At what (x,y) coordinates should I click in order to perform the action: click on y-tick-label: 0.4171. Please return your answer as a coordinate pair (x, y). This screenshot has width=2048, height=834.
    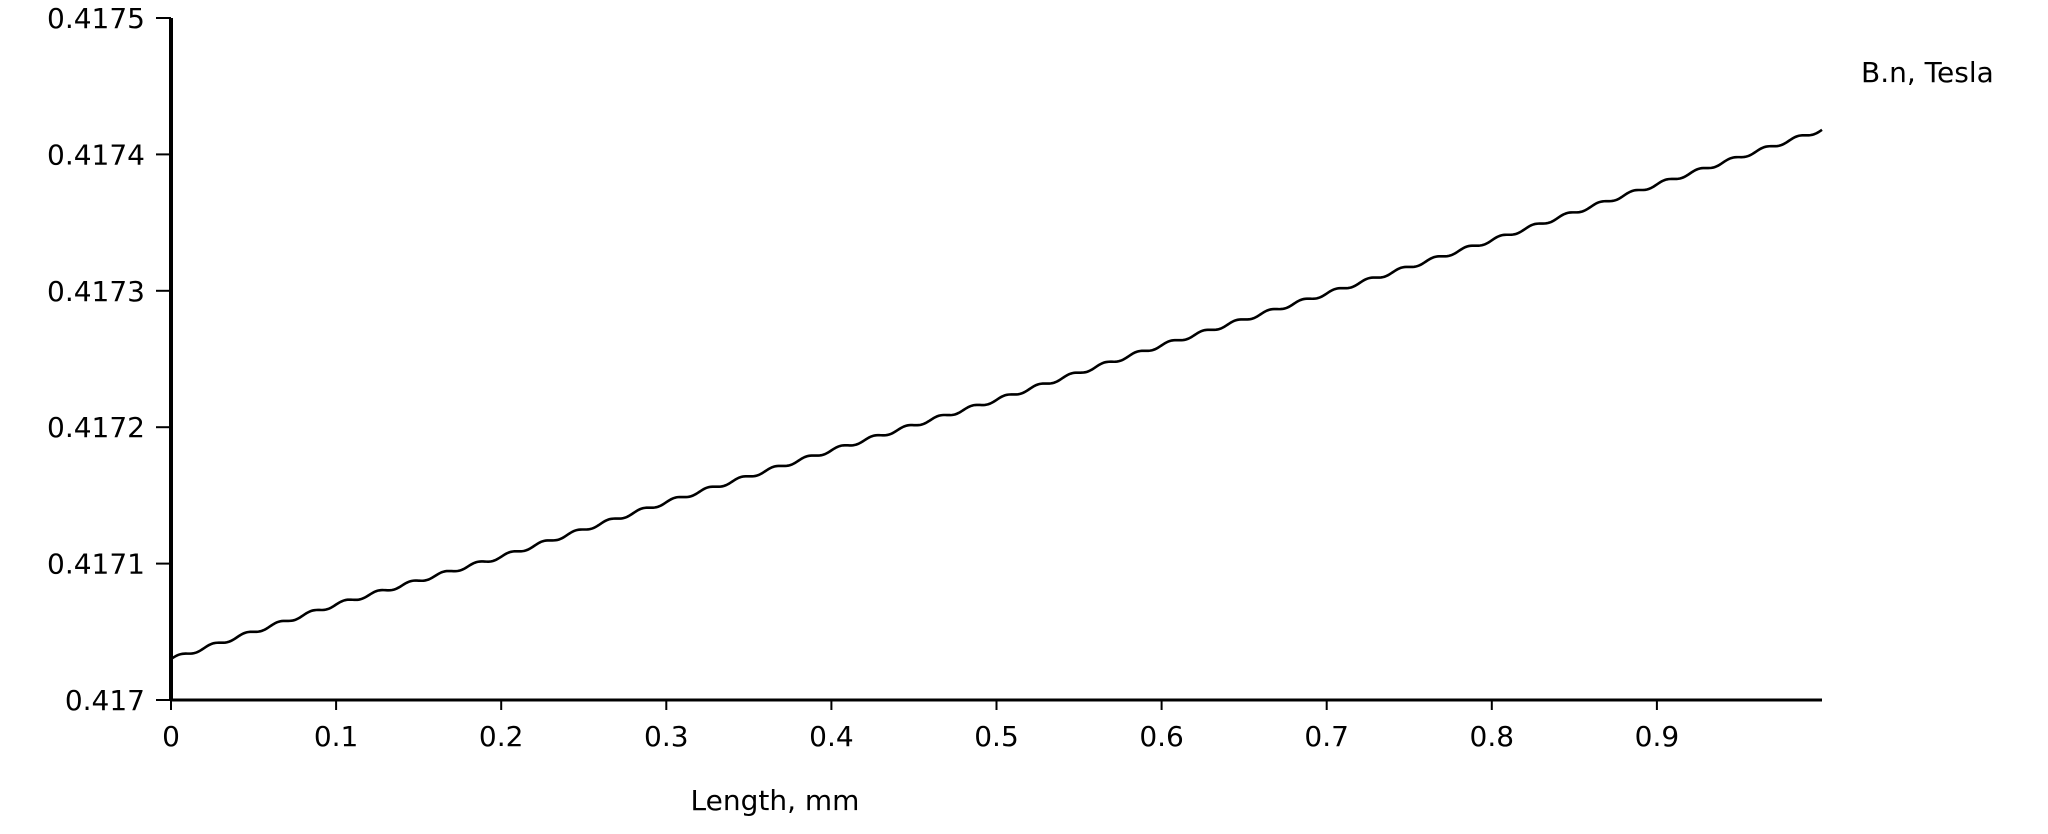
    Looking at the image, I should click on (96, 564).